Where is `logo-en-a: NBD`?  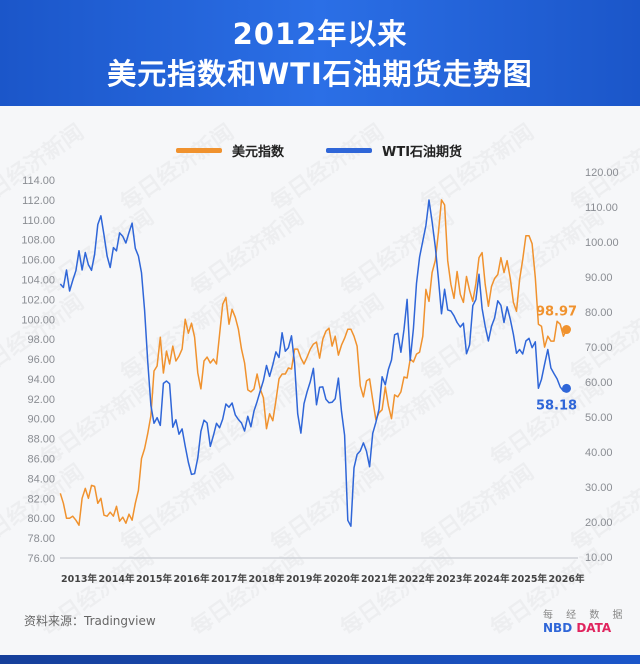 logo-en-a: NBD is located at coordinates (558, 628).